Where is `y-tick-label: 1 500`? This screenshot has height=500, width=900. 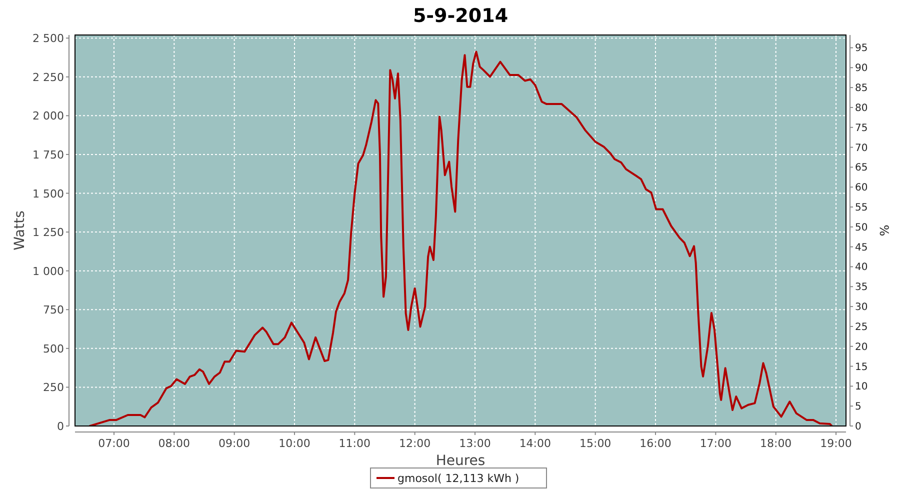
y-tick-label: 1 500 is located at coordinates (48, 193).